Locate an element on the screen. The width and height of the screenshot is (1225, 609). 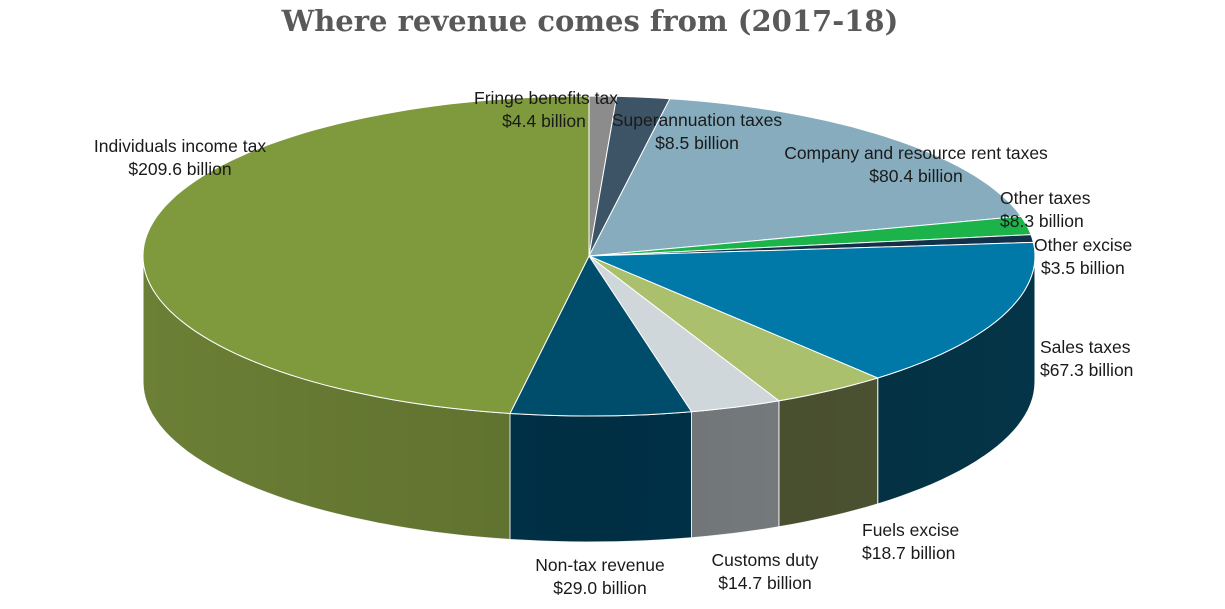
slice-value-other-excise: $3.5 billion is located at coordinates (1083, 268).